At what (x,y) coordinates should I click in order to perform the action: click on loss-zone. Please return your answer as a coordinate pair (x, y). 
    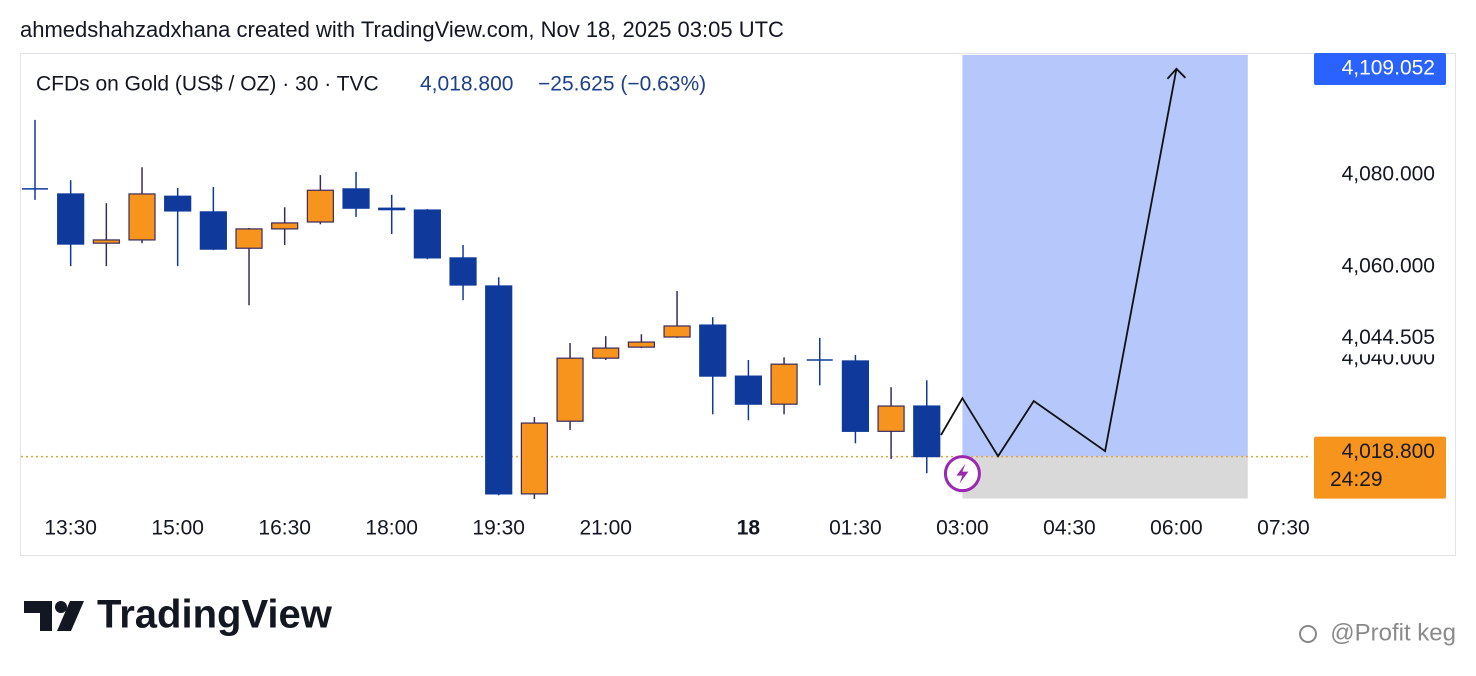
    Looking at the image, I should click on (1105, 477).